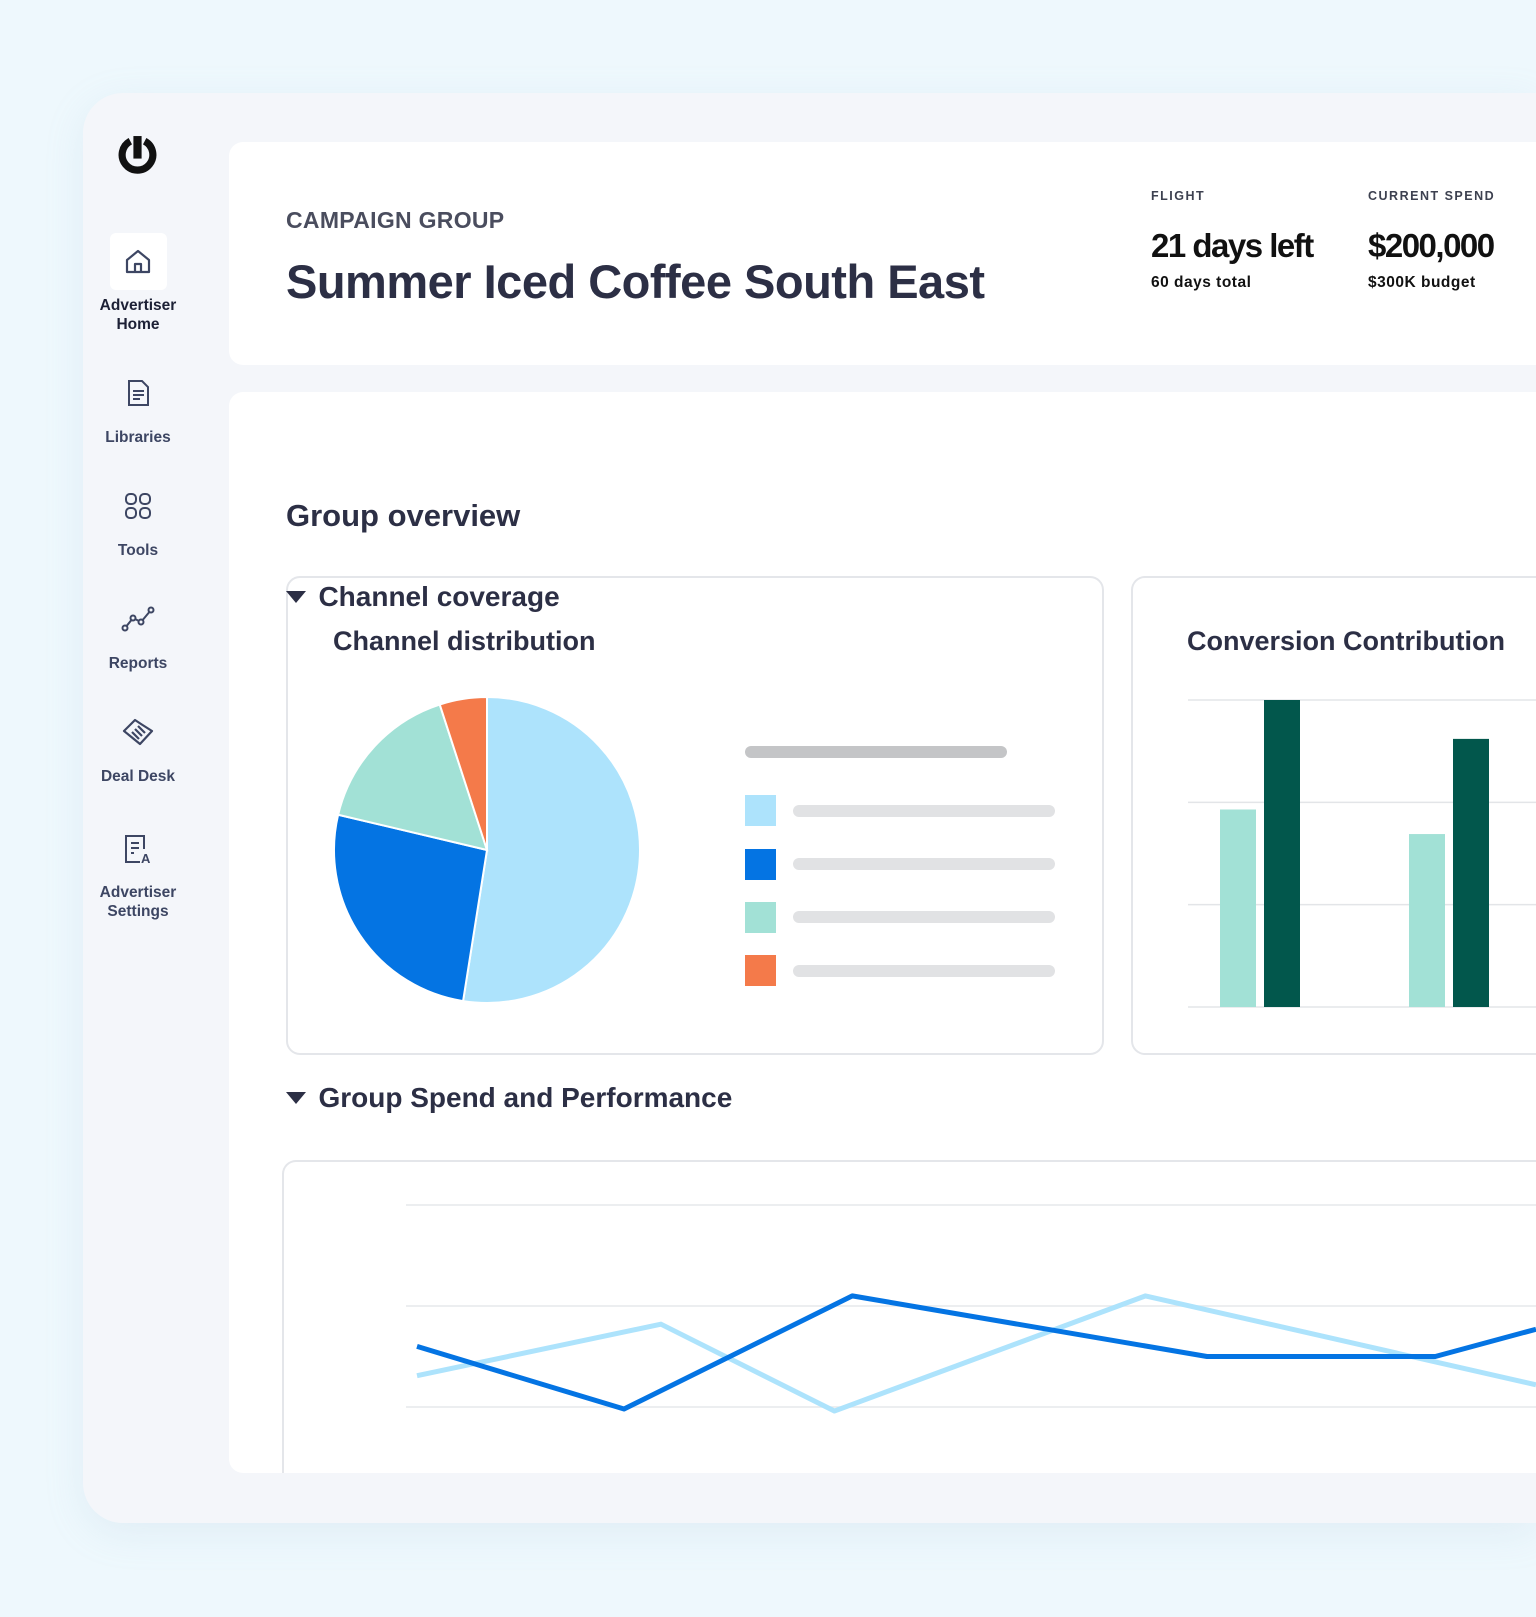  I want to click on group-spend-toggle: Group Spend and Performance, so click(509, 1098).